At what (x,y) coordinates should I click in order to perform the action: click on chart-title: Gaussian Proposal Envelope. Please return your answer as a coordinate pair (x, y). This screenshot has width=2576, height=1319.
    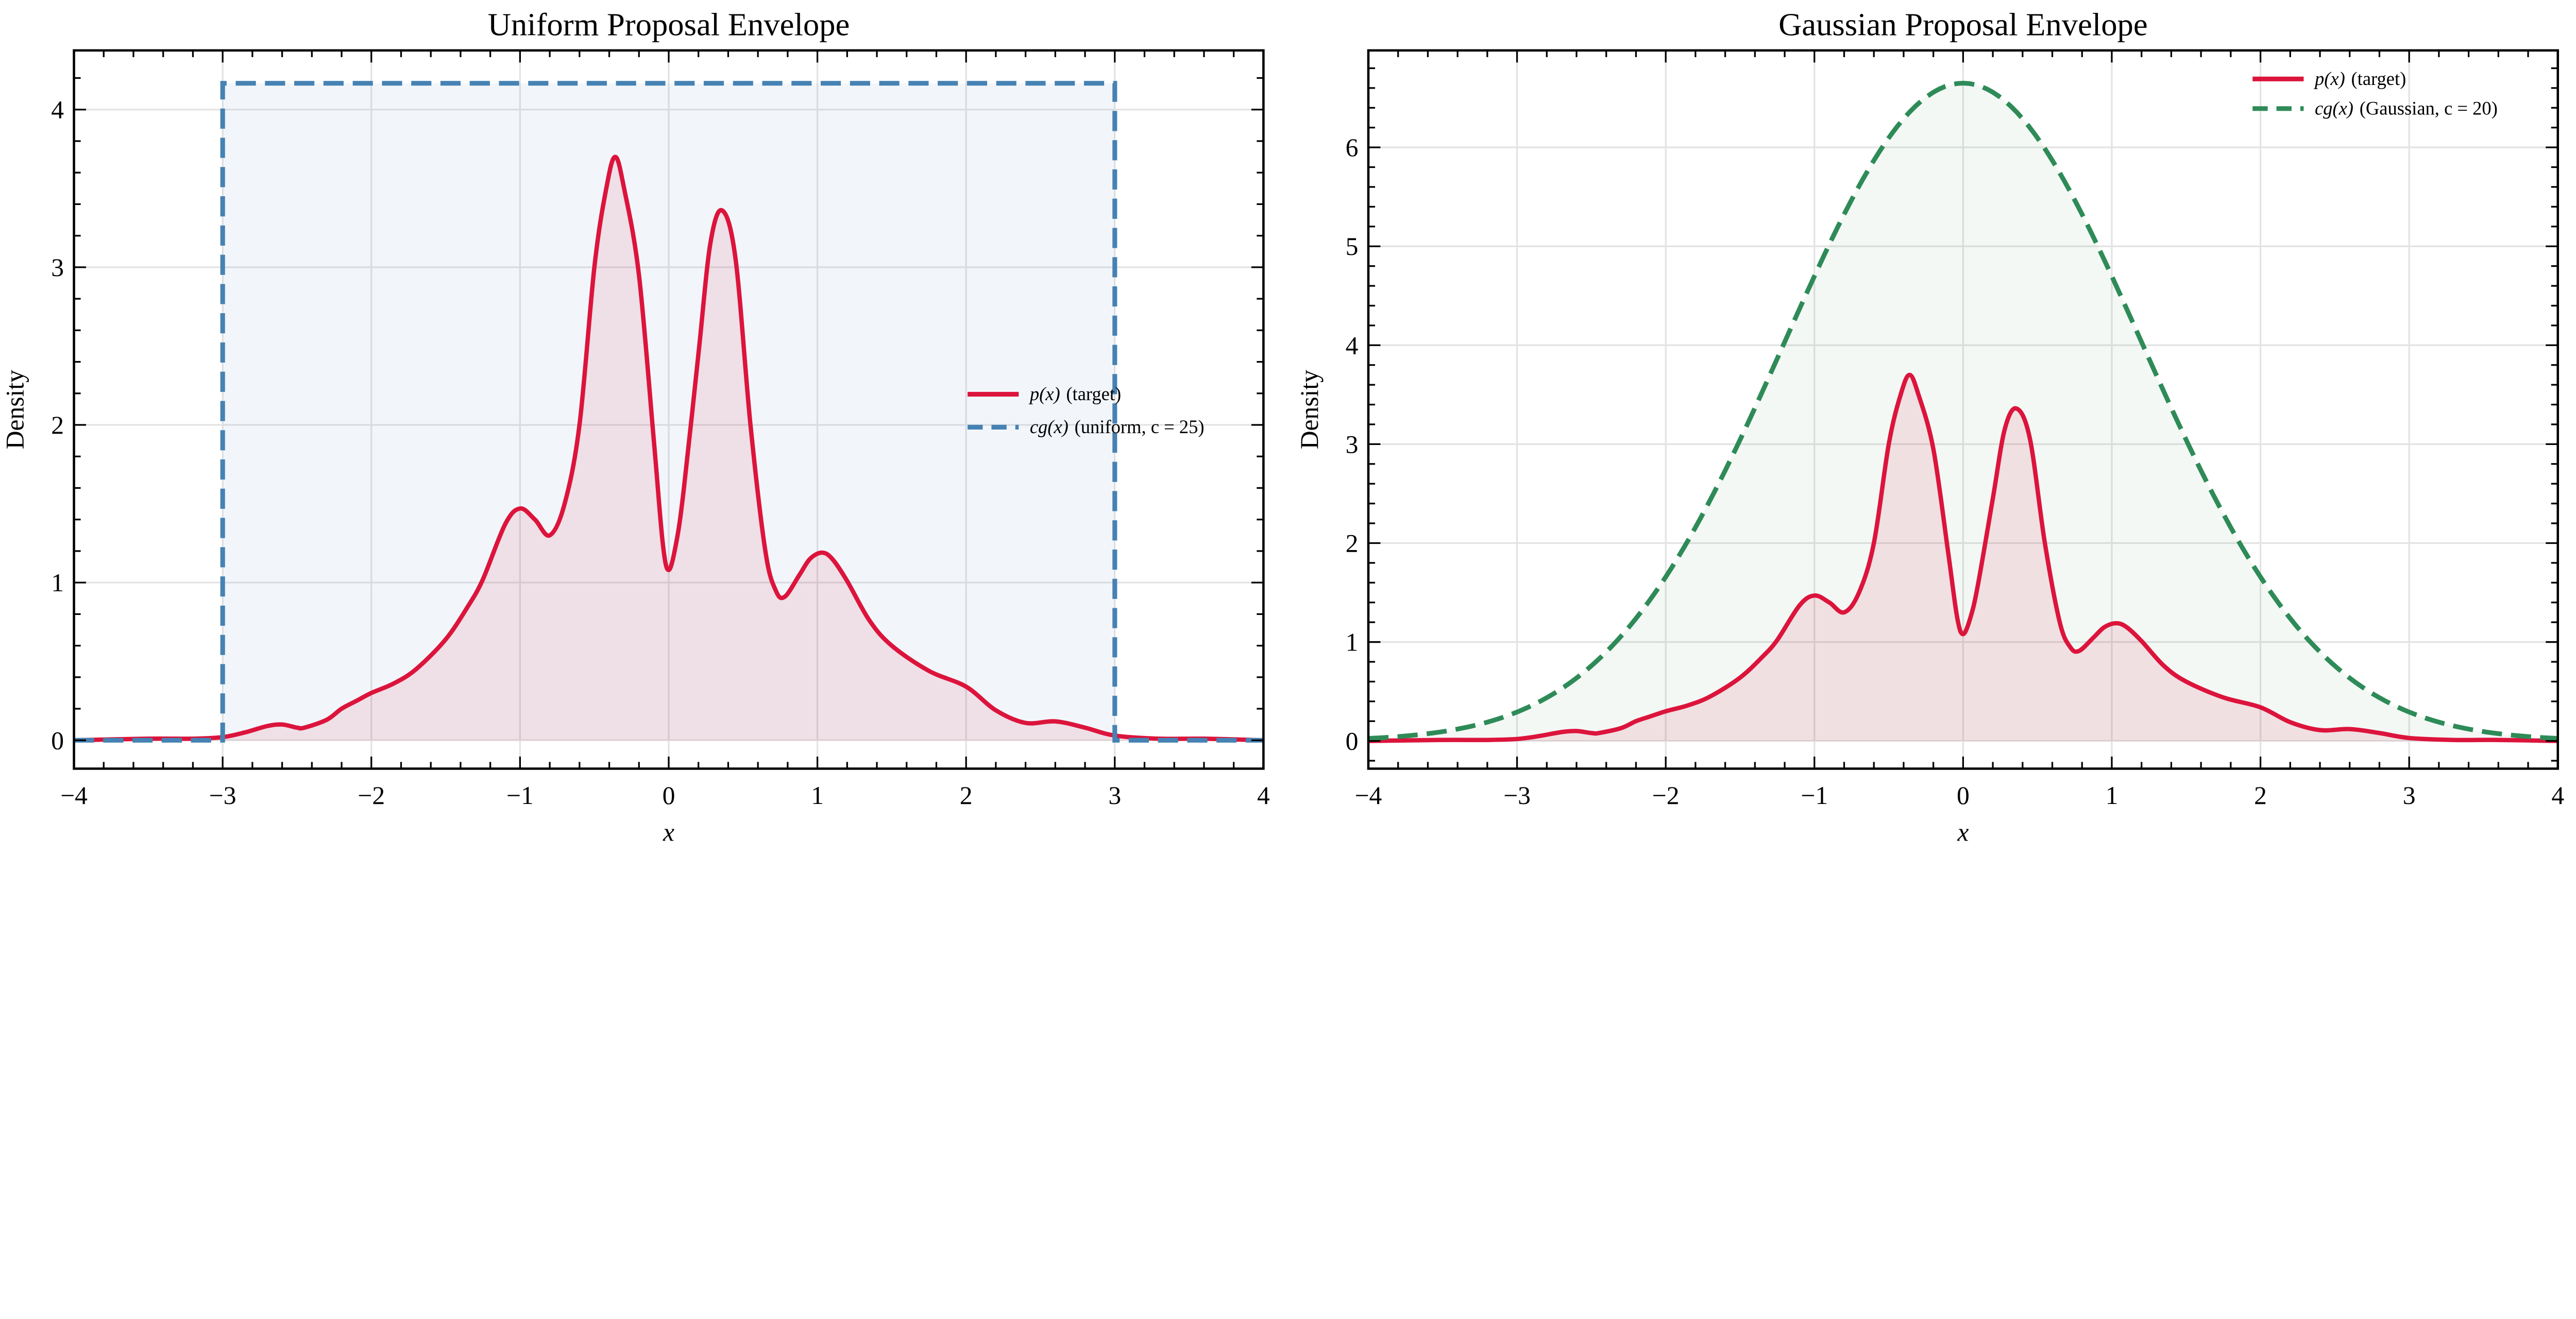
    Looking at the image, I should click on (1963, 25).